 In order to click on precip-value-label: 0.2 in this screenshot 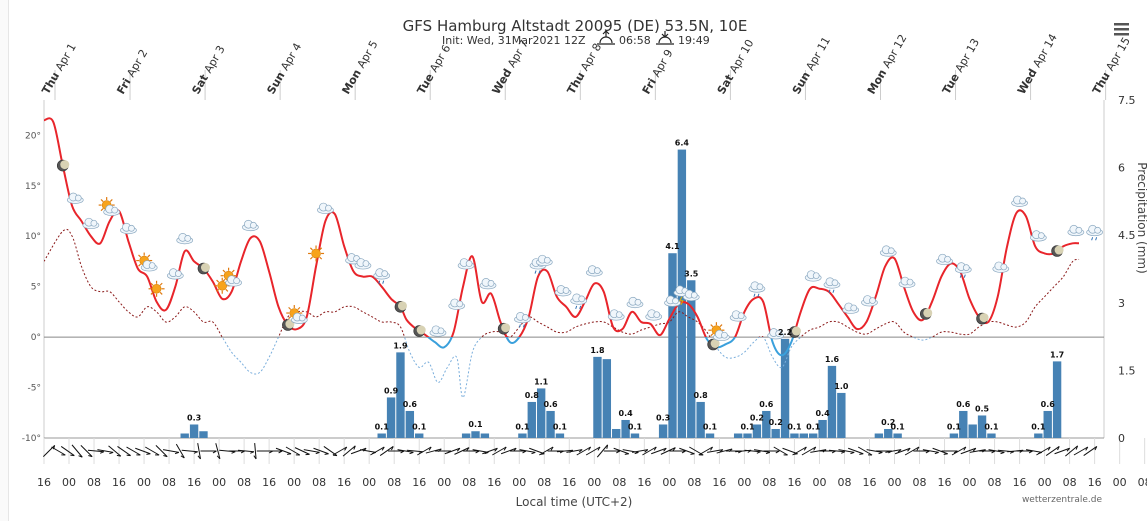, I will do `click(776, 422)`.